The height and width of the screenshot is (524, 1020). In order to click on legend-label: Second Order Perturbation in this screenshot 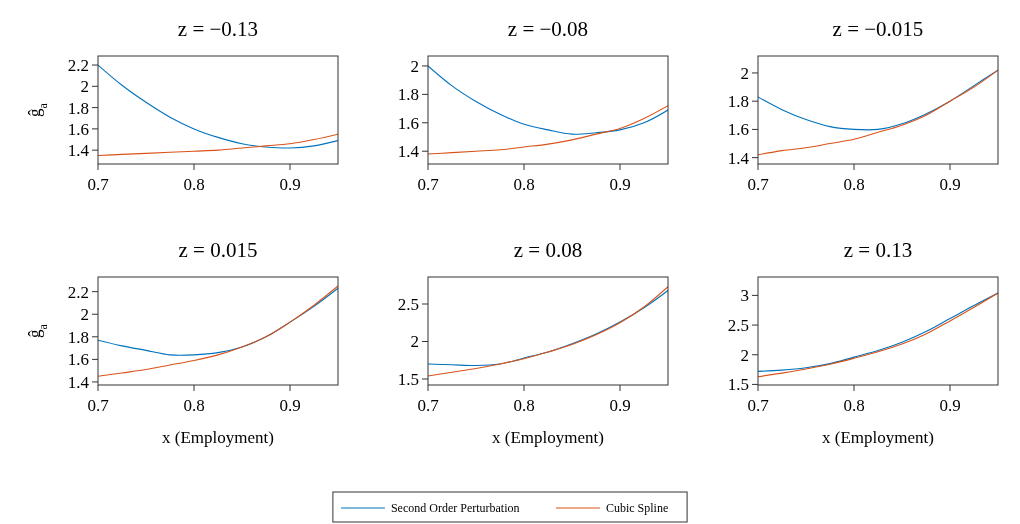, I will do `click(455, 508)`.